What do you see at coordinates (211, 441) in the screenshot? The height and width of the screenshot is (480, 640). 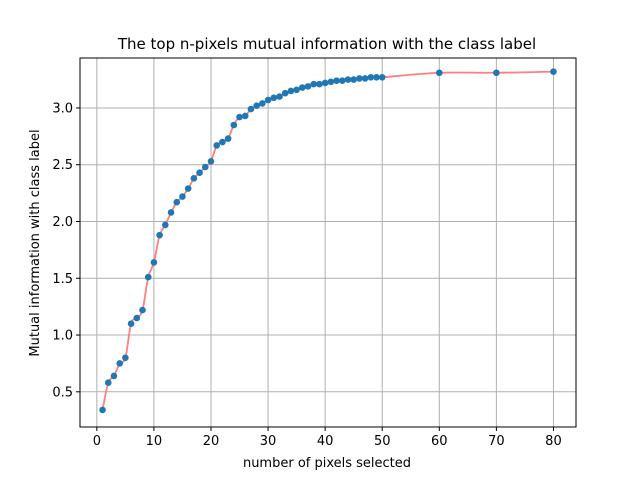 I see `x-tick-label: 20` at bounding box center [211, 441].